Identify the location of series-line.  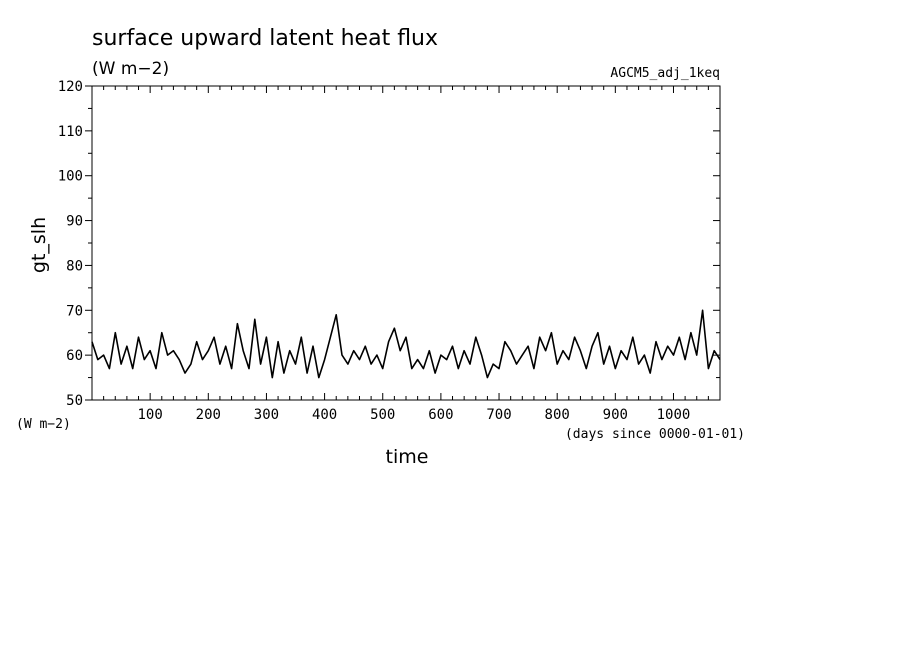
(406, 344).